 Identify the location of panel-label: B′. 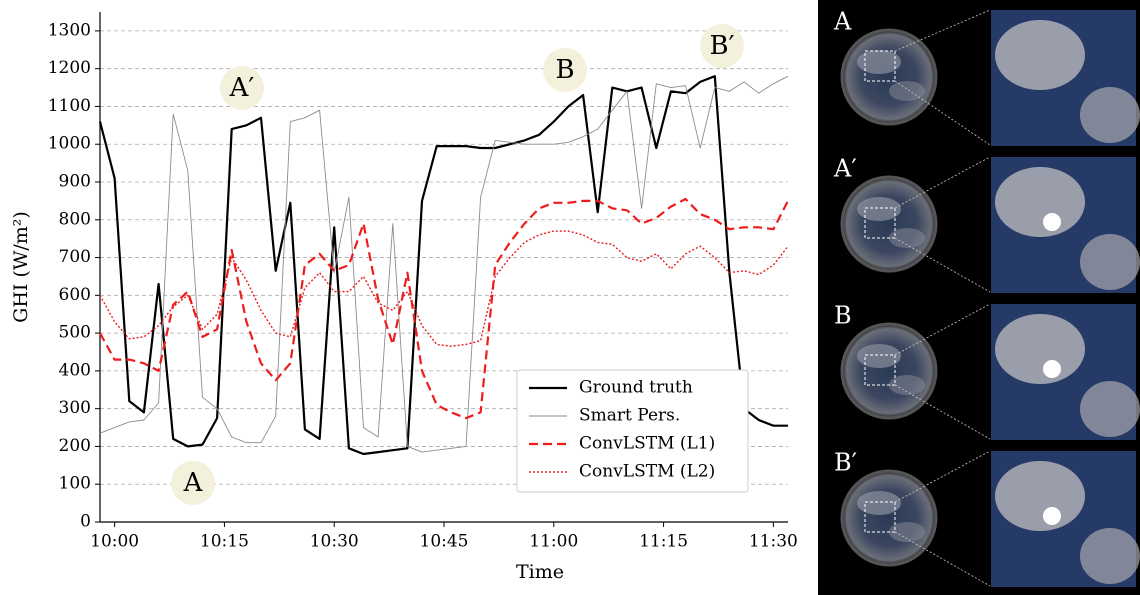
(845, 463).